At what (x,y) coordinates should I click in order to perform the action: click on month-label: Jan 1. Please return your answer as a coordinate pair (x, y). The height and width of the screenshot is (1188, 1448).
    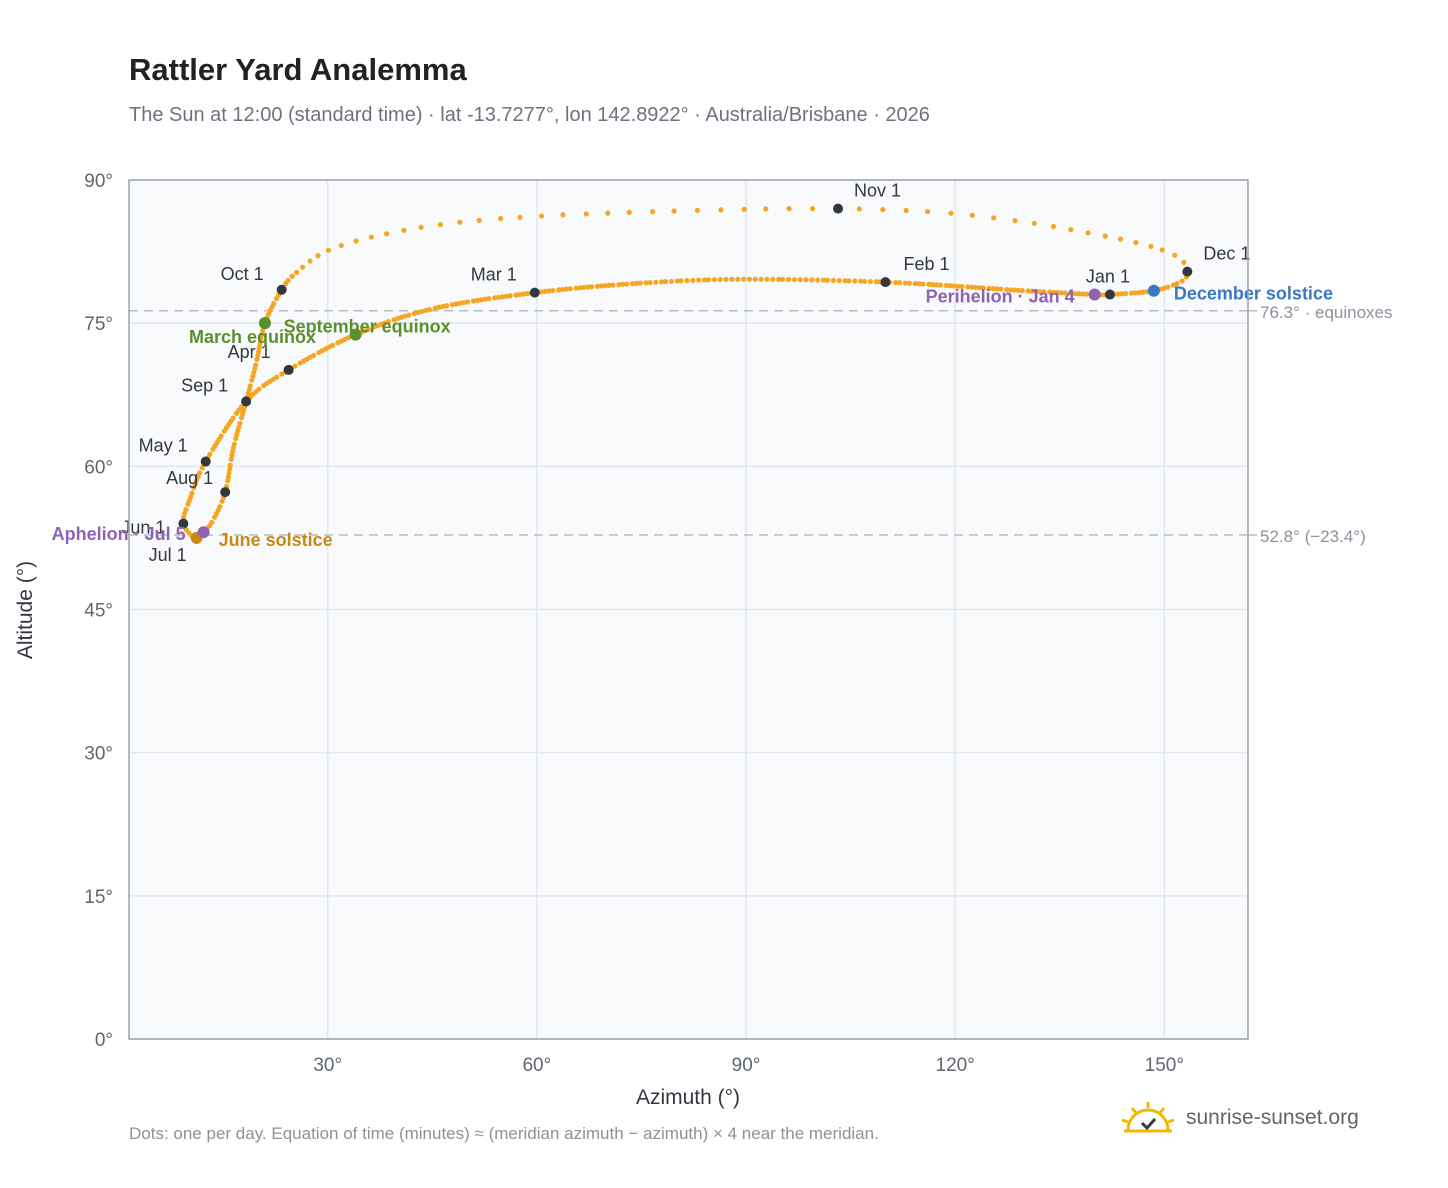
    Looking at the image, I should click on (1108, 277).